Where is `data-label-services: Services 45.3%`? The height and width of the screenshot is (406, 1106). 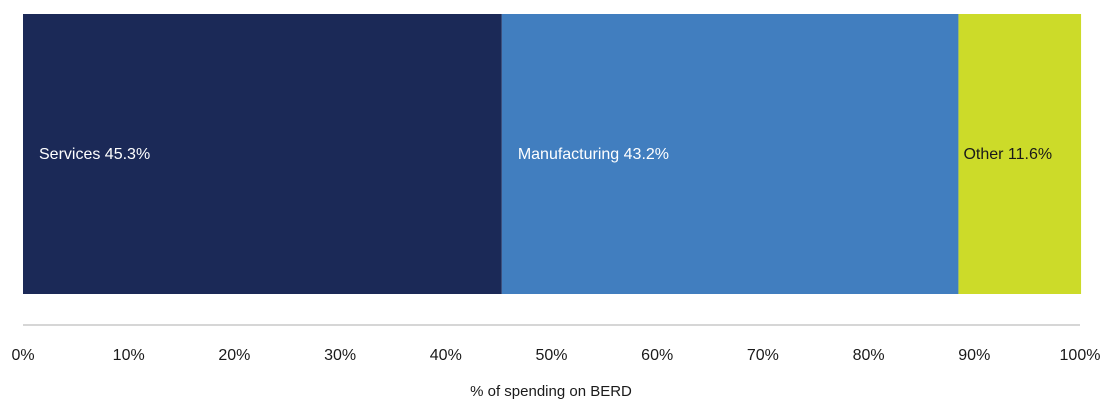
data-label-services: Services 45.3% is located at coordinates (94, 154).